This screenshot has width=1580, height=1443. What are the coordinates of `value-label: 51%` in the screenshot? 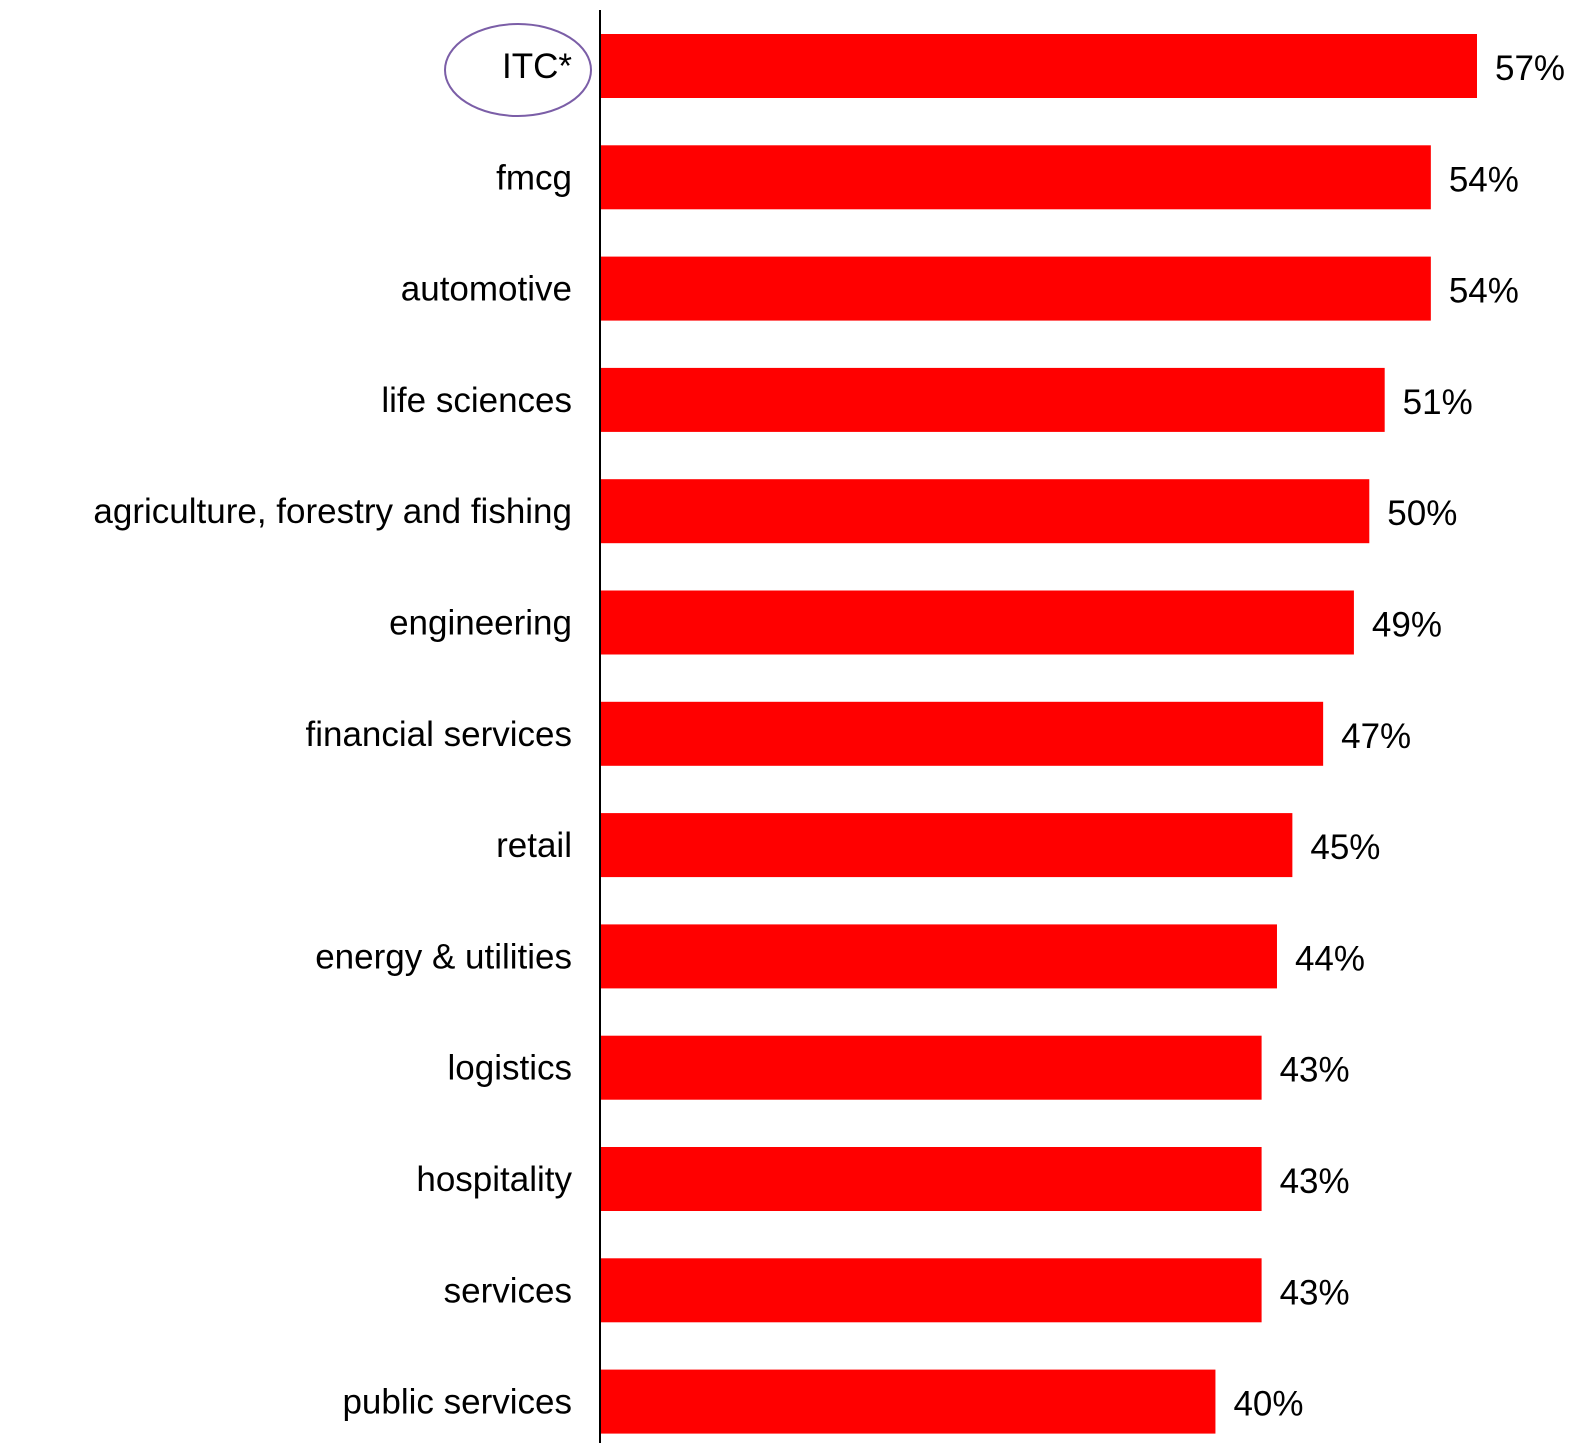 It's located at (1438, 402).